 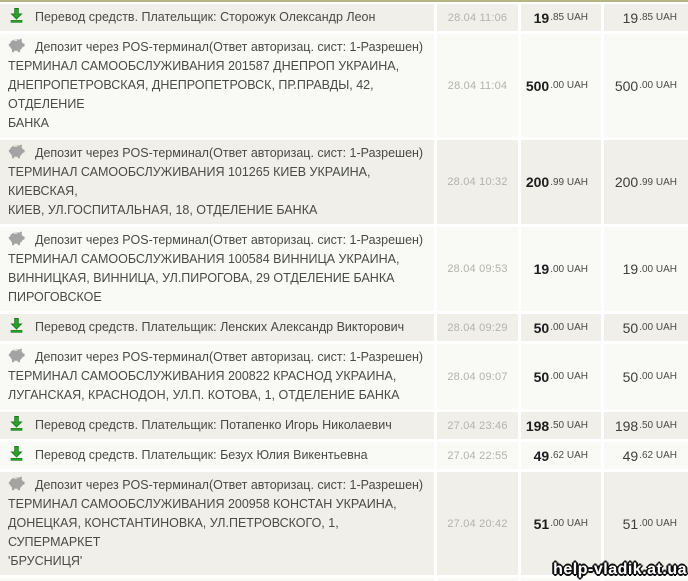 I want to click on transaction-date: 27.04 13:27, so click(x=477, y=579).